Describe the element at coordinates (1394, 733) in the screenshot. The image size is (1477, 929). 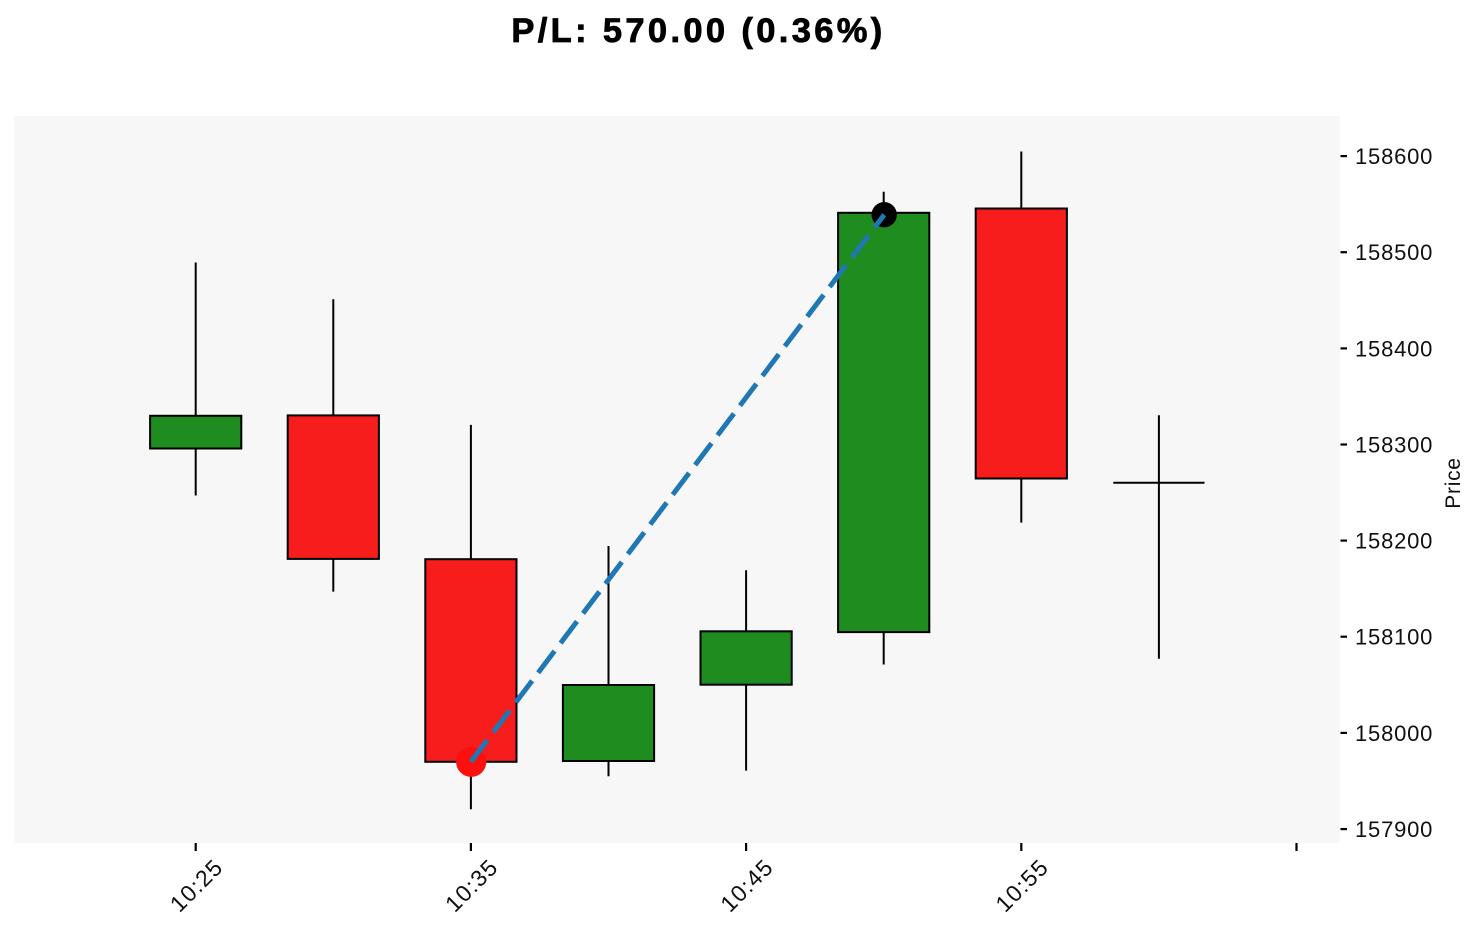
I see `svg-text: 158000` at that location.